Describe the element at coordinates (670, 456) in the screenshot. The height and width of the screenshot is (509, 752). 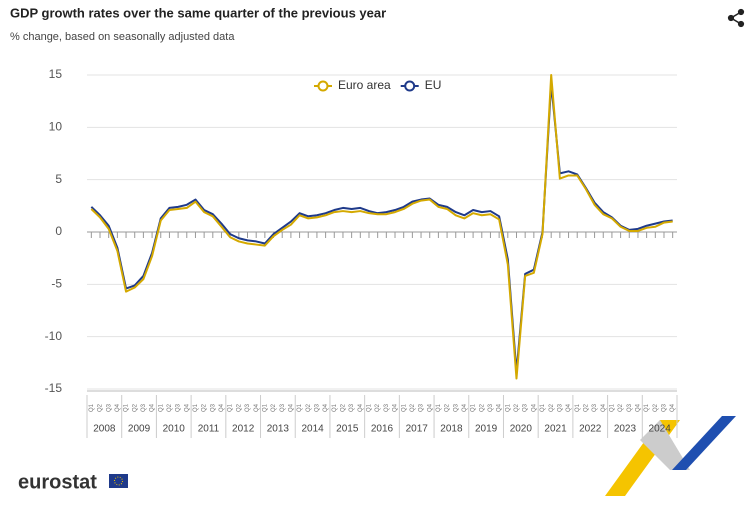
I see `decoration` at that location.